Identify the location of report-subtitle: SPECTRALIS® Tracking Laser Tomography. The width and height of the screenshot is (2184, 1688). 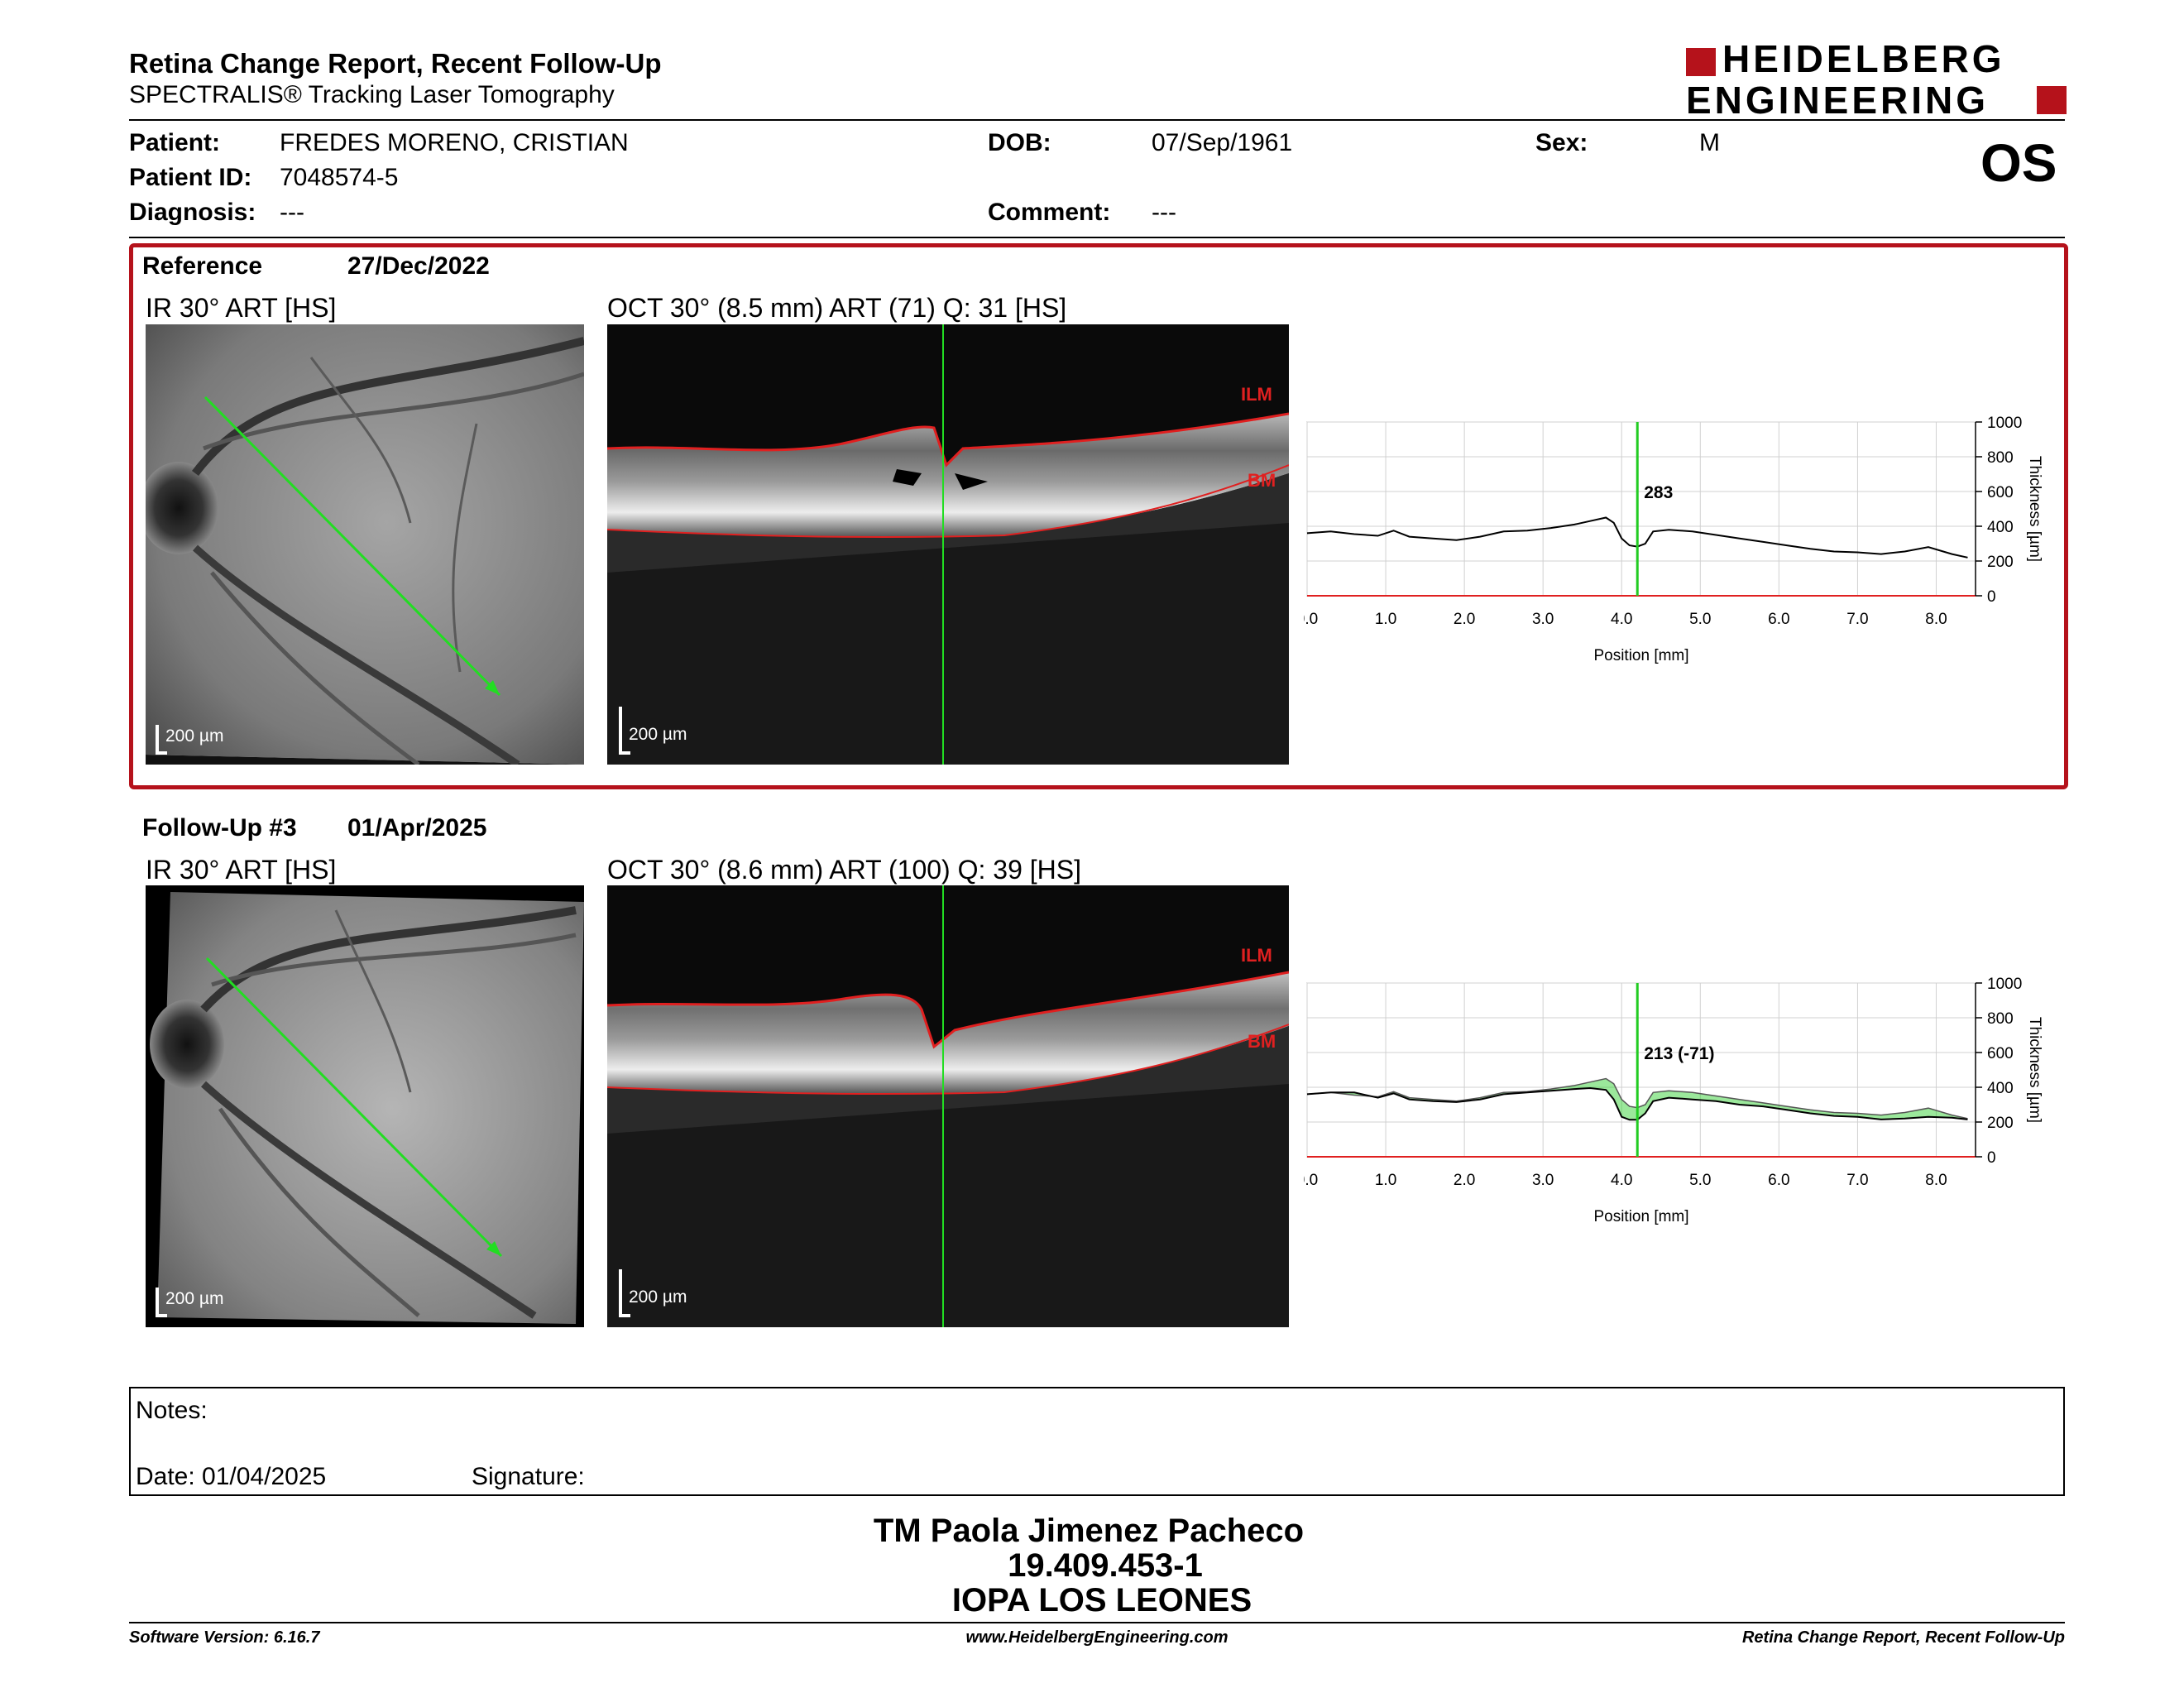
(372, 94).